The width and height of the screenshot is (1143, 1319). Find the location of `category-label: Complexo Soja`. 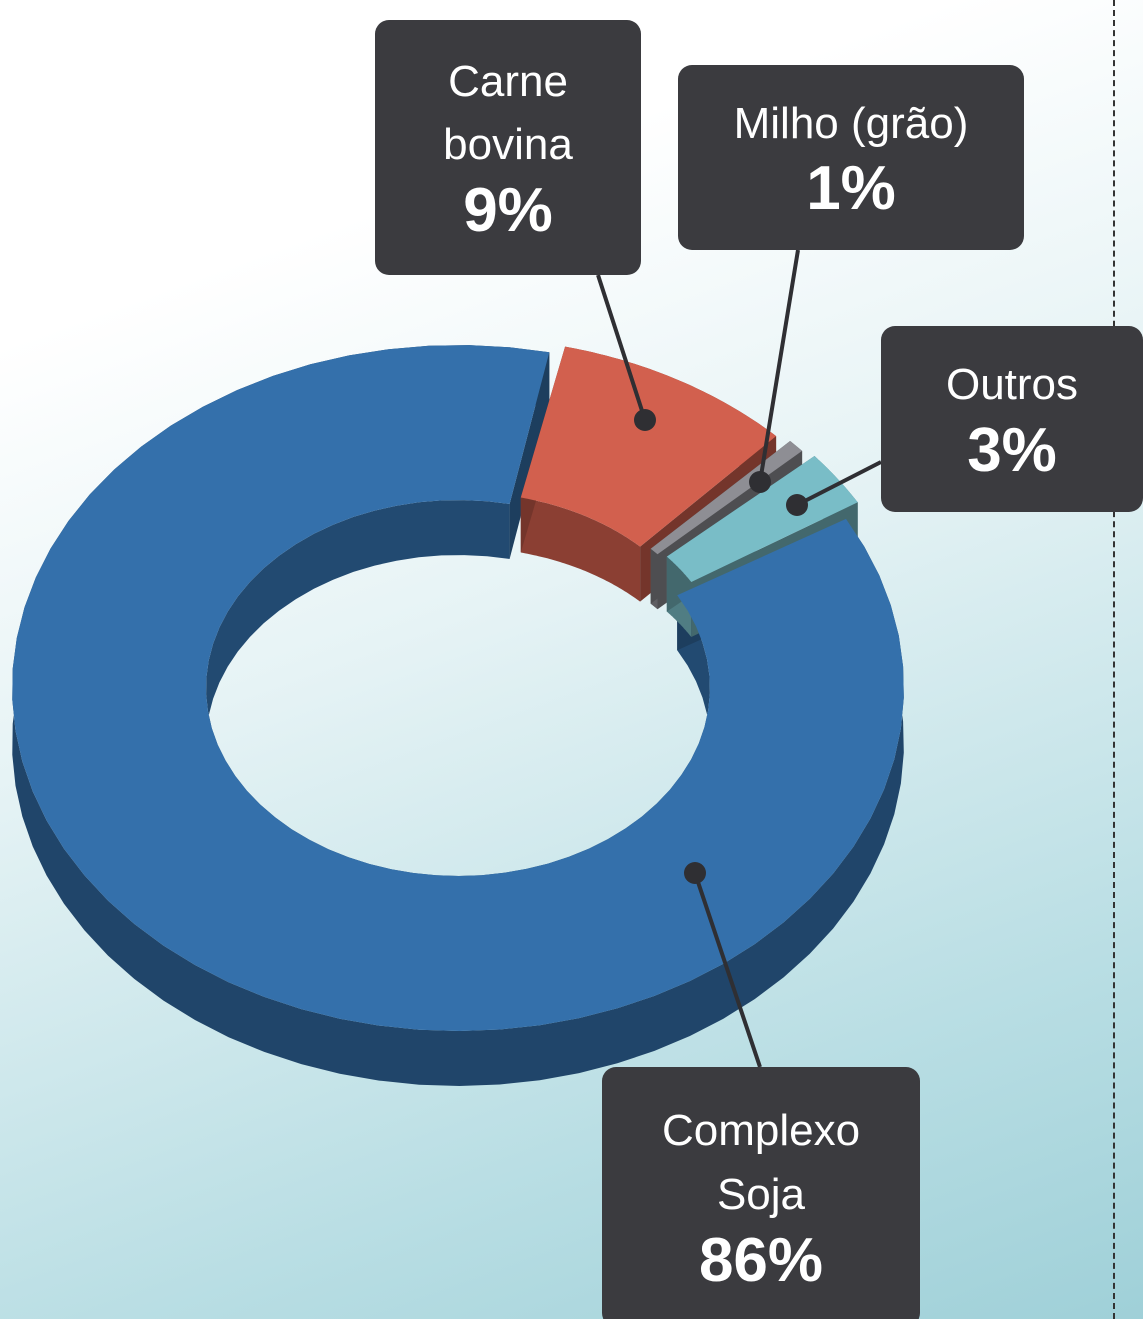

category-label: Complexo Soja is located at coordinates (761, 1162).